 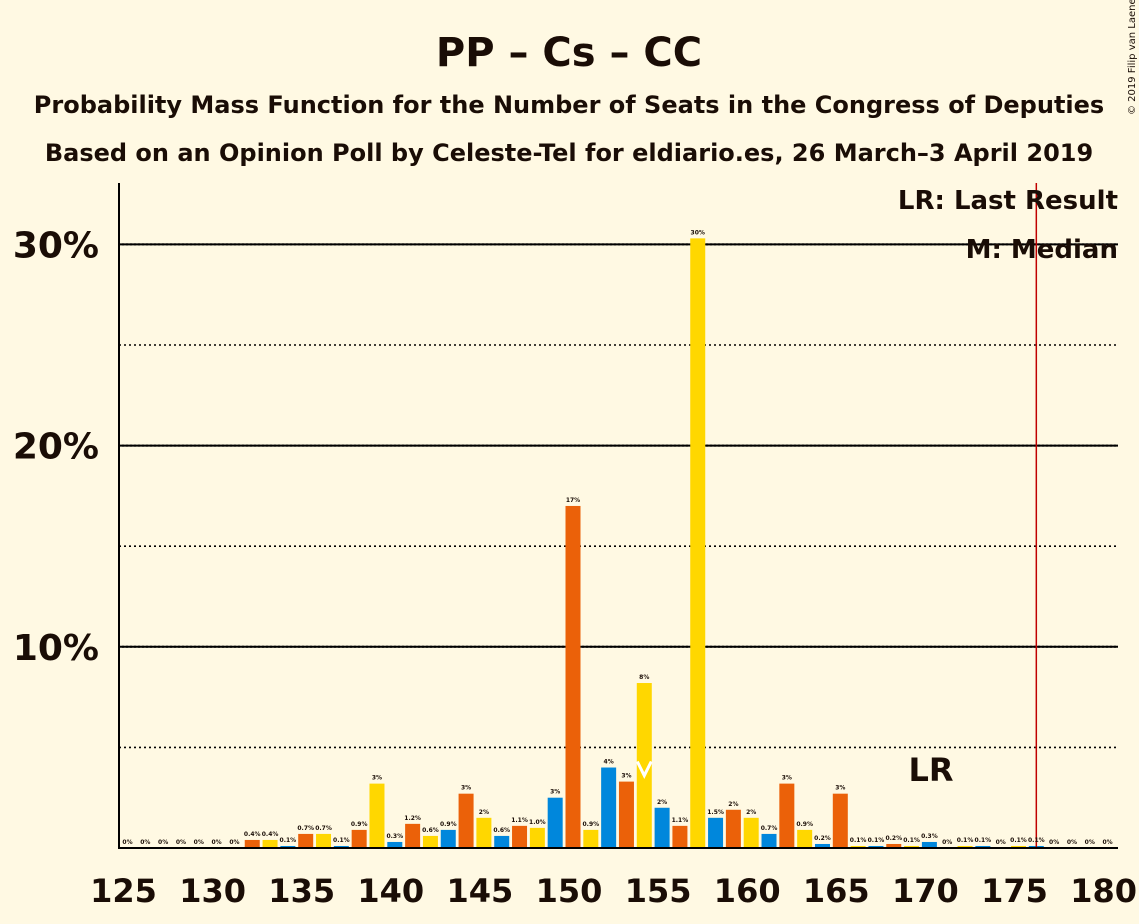 What do you see at coordinates (751, 812) in the screenshot?
I see `bar-label-160: 2%` at bounding box center [751, 812].